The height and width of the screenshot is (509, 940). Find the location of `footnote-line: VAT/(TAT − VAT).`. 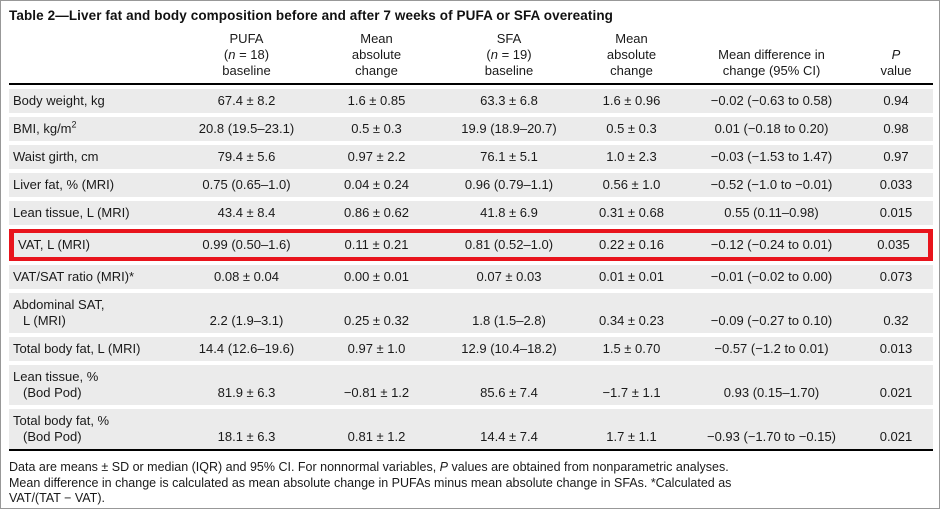

footnote-line: VAT/(TAT − VAT). is located at coordinates (57, 498).